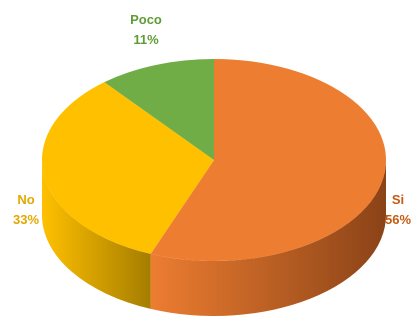 The height and width of the screenshot is (320, 419). I want to click on slice-label-si: Si, so click(398, 199).